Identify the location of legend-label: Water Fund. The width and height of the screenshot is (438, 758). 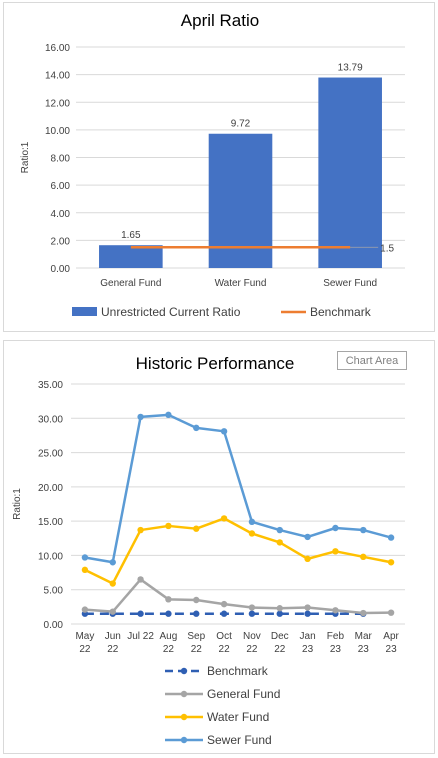
(238, 717).